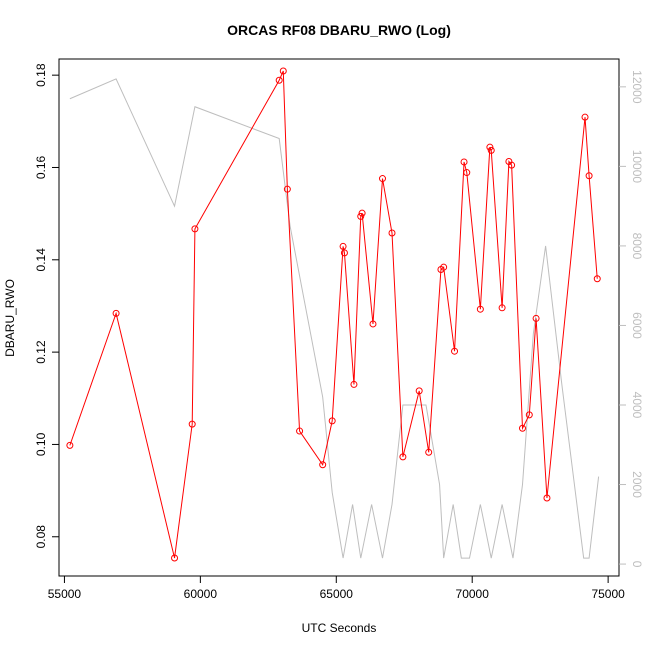 This screenshot has height=650, width=650. I want to click on y-tick-label: 0.08, so click(41, 537).